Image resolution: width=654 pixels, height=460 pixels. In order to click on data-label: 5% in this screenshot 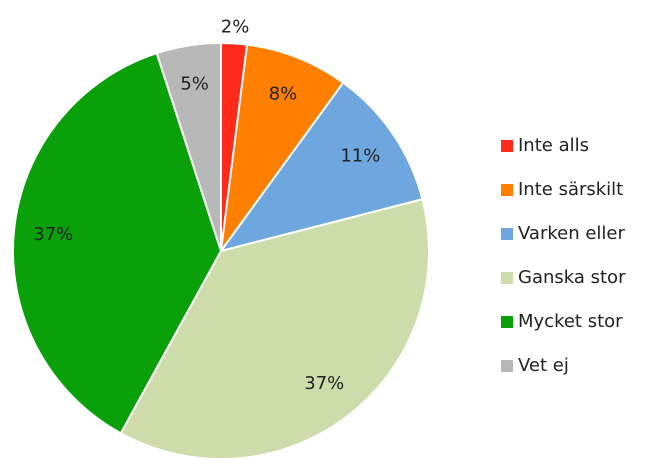, I will do `click(194, 84)`.